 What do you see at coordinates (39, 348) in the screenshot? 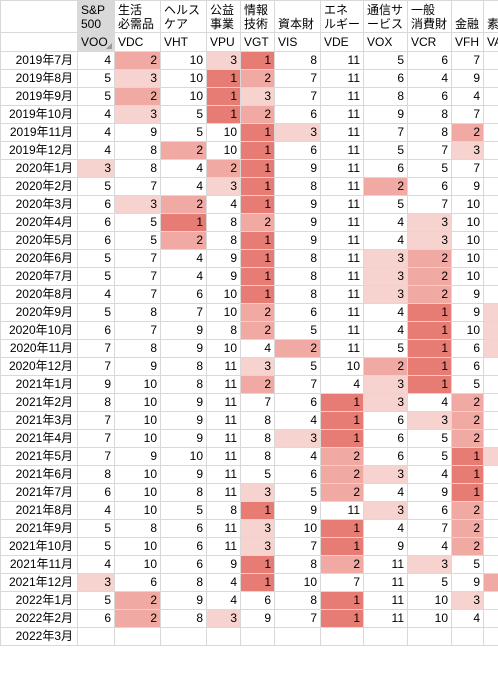
I see `month-cell: 2020年11月` at bounding box center [39, 348].